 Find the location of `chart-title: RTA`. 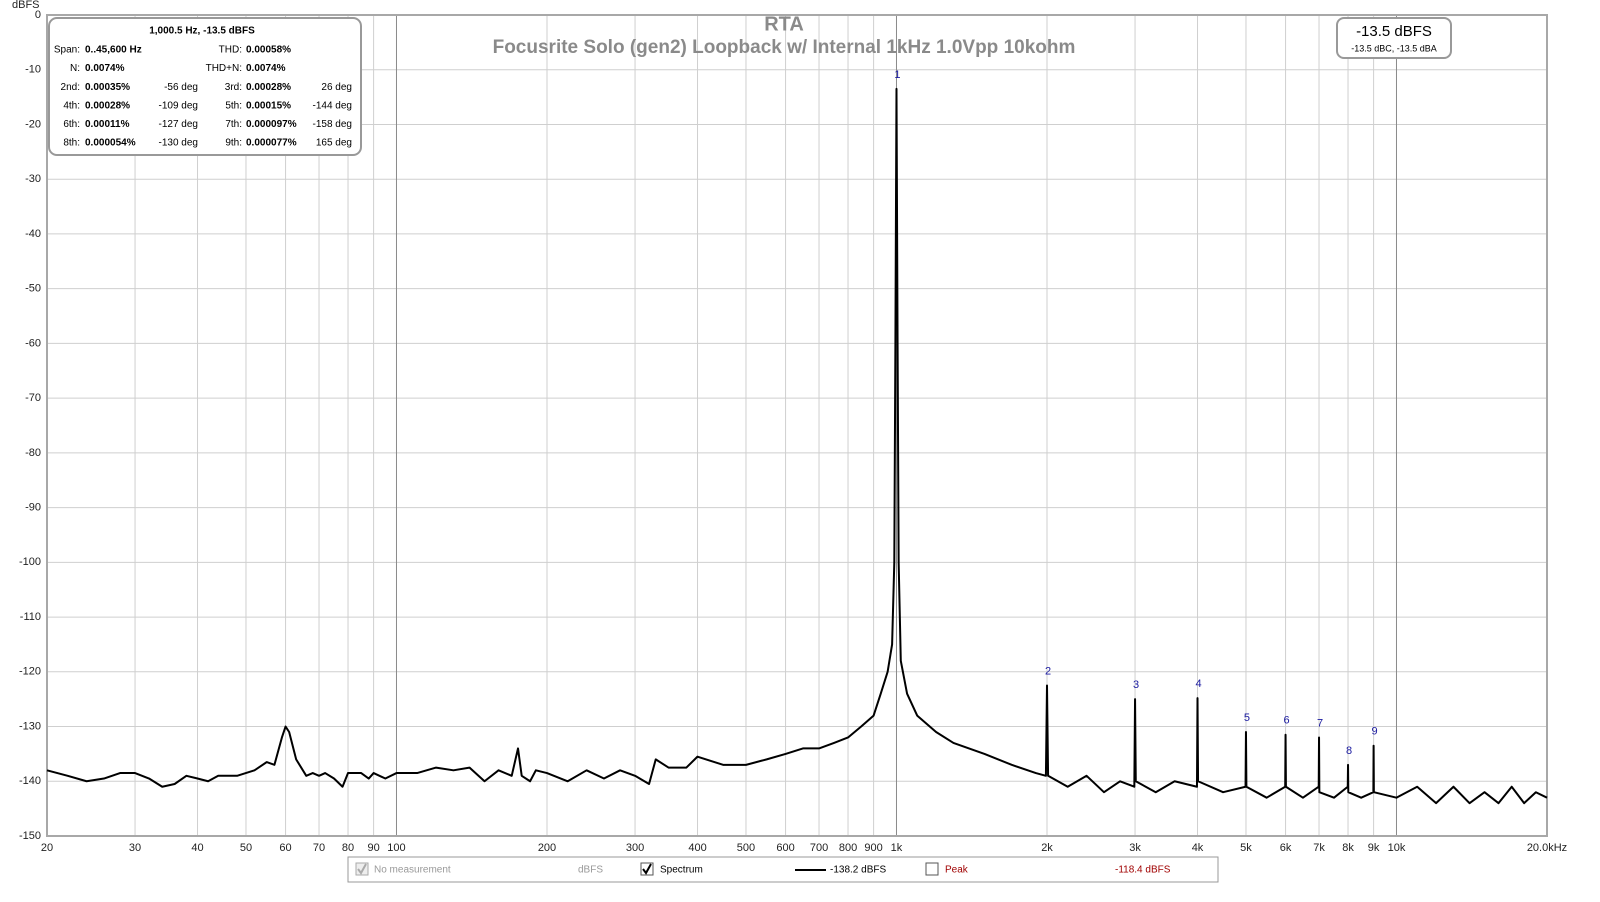

chart-title: RTA is located at coordinates (784, 24).